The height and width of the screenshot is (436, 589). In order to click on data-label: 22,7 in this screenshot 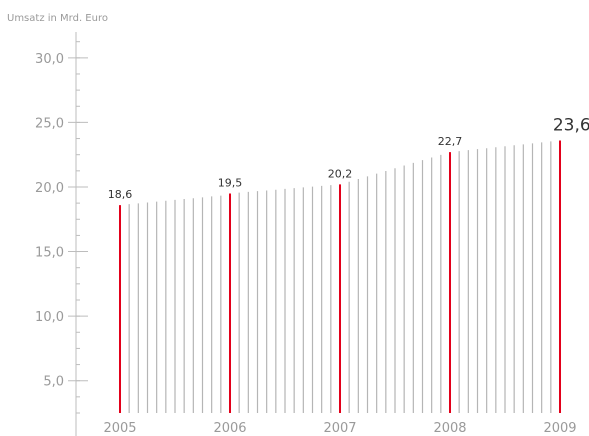, I will do `click(450, 141)`.